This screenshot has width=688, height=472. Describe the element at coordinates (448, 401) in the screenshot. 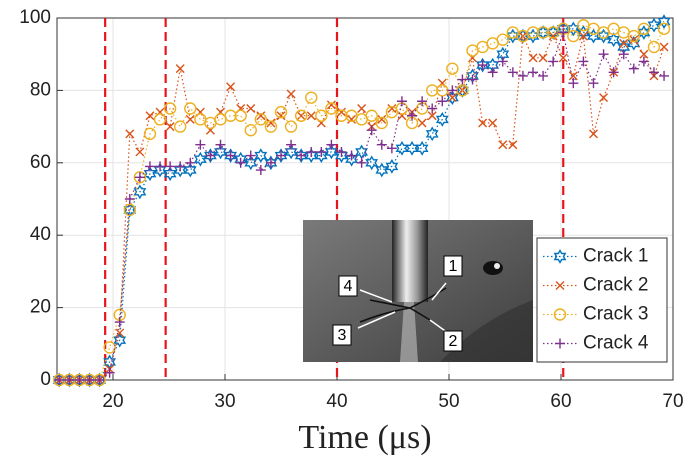

I see `x-tick-label: 50` at that location.